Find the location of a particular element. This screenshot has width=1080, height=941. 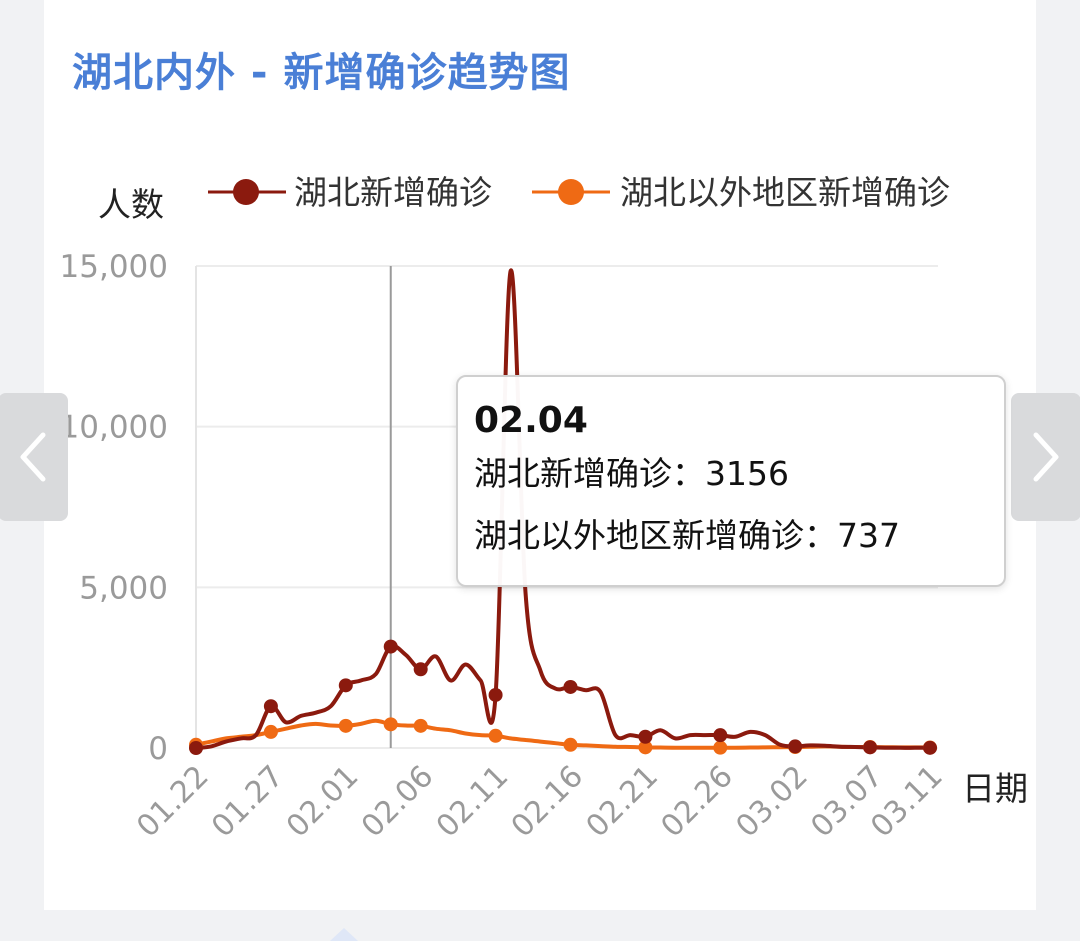

prev-chart-button is located at coordinates (34, 457).